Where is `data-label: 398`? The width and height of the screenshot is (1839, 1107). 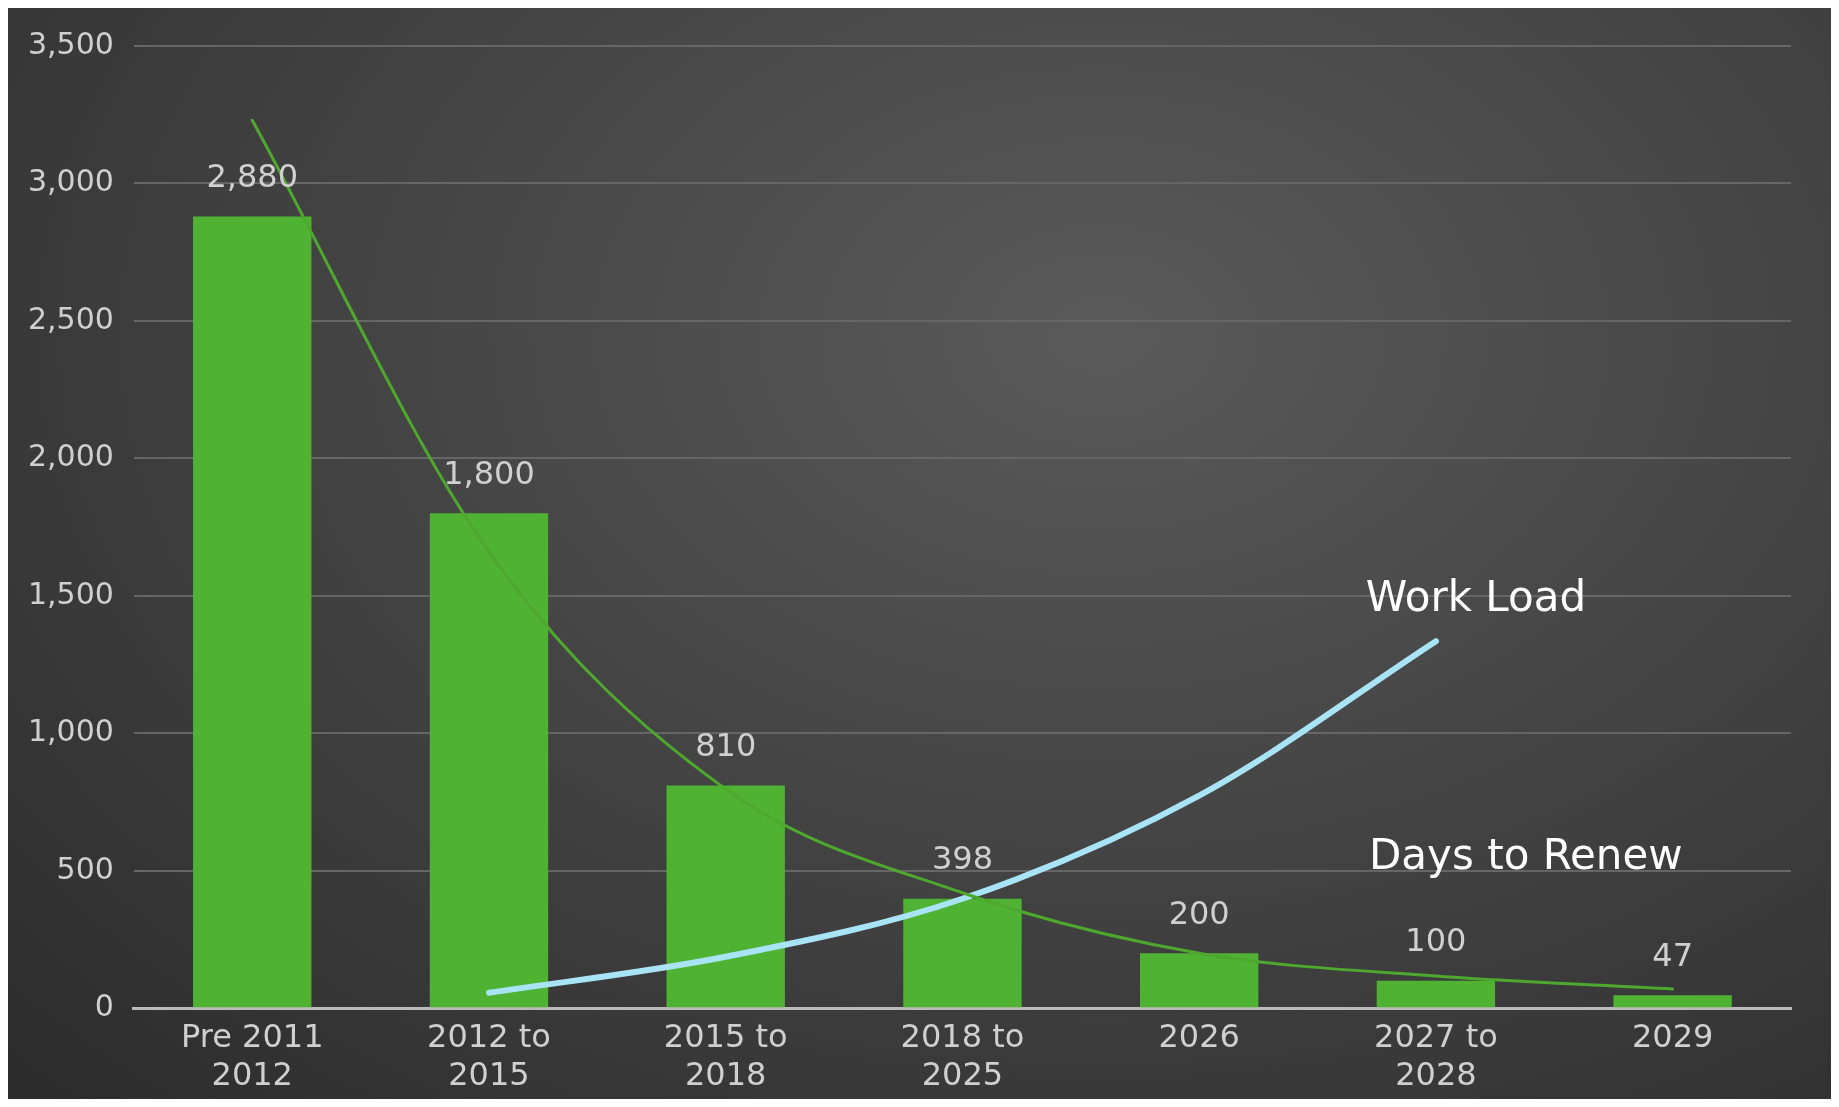
data-label: 398 is located at coordinates (962, 858).